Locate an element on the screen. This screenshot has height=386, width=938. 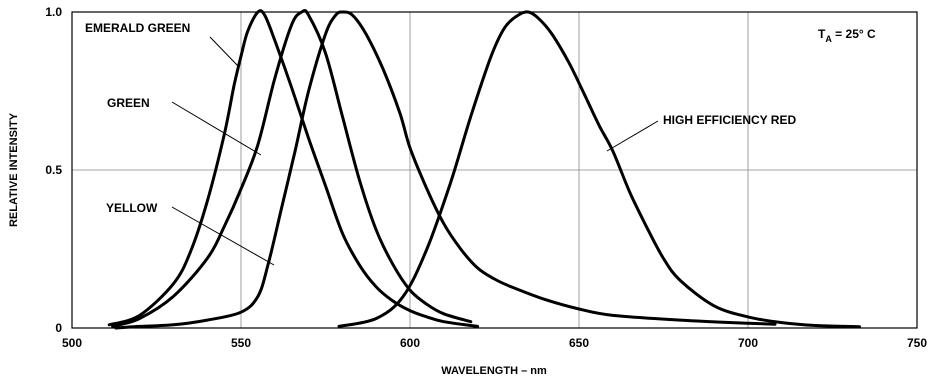
x-axis-title: WAVELENGTH – nm is located at coordinates (494, 371).